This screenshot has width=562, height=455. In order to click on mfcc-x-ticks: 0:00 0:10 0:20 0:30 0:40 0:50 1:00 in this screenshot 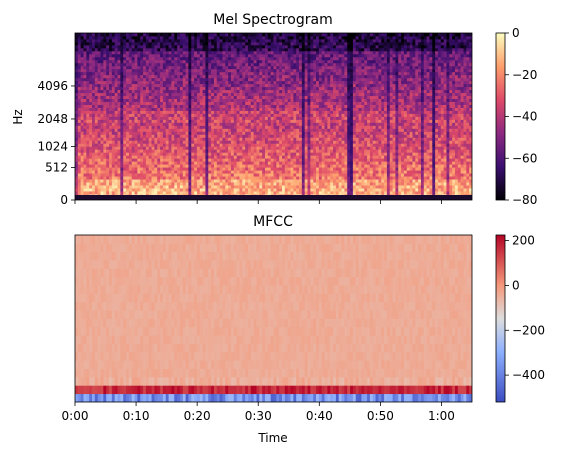, I will do `click(258, 412)`.